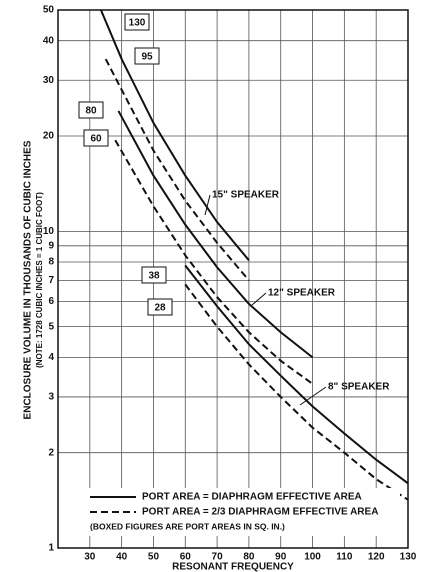 The height and width of the screenshot is (572, 427). I want to click on annotation: 12" SPEAKER, so click(302, 293).